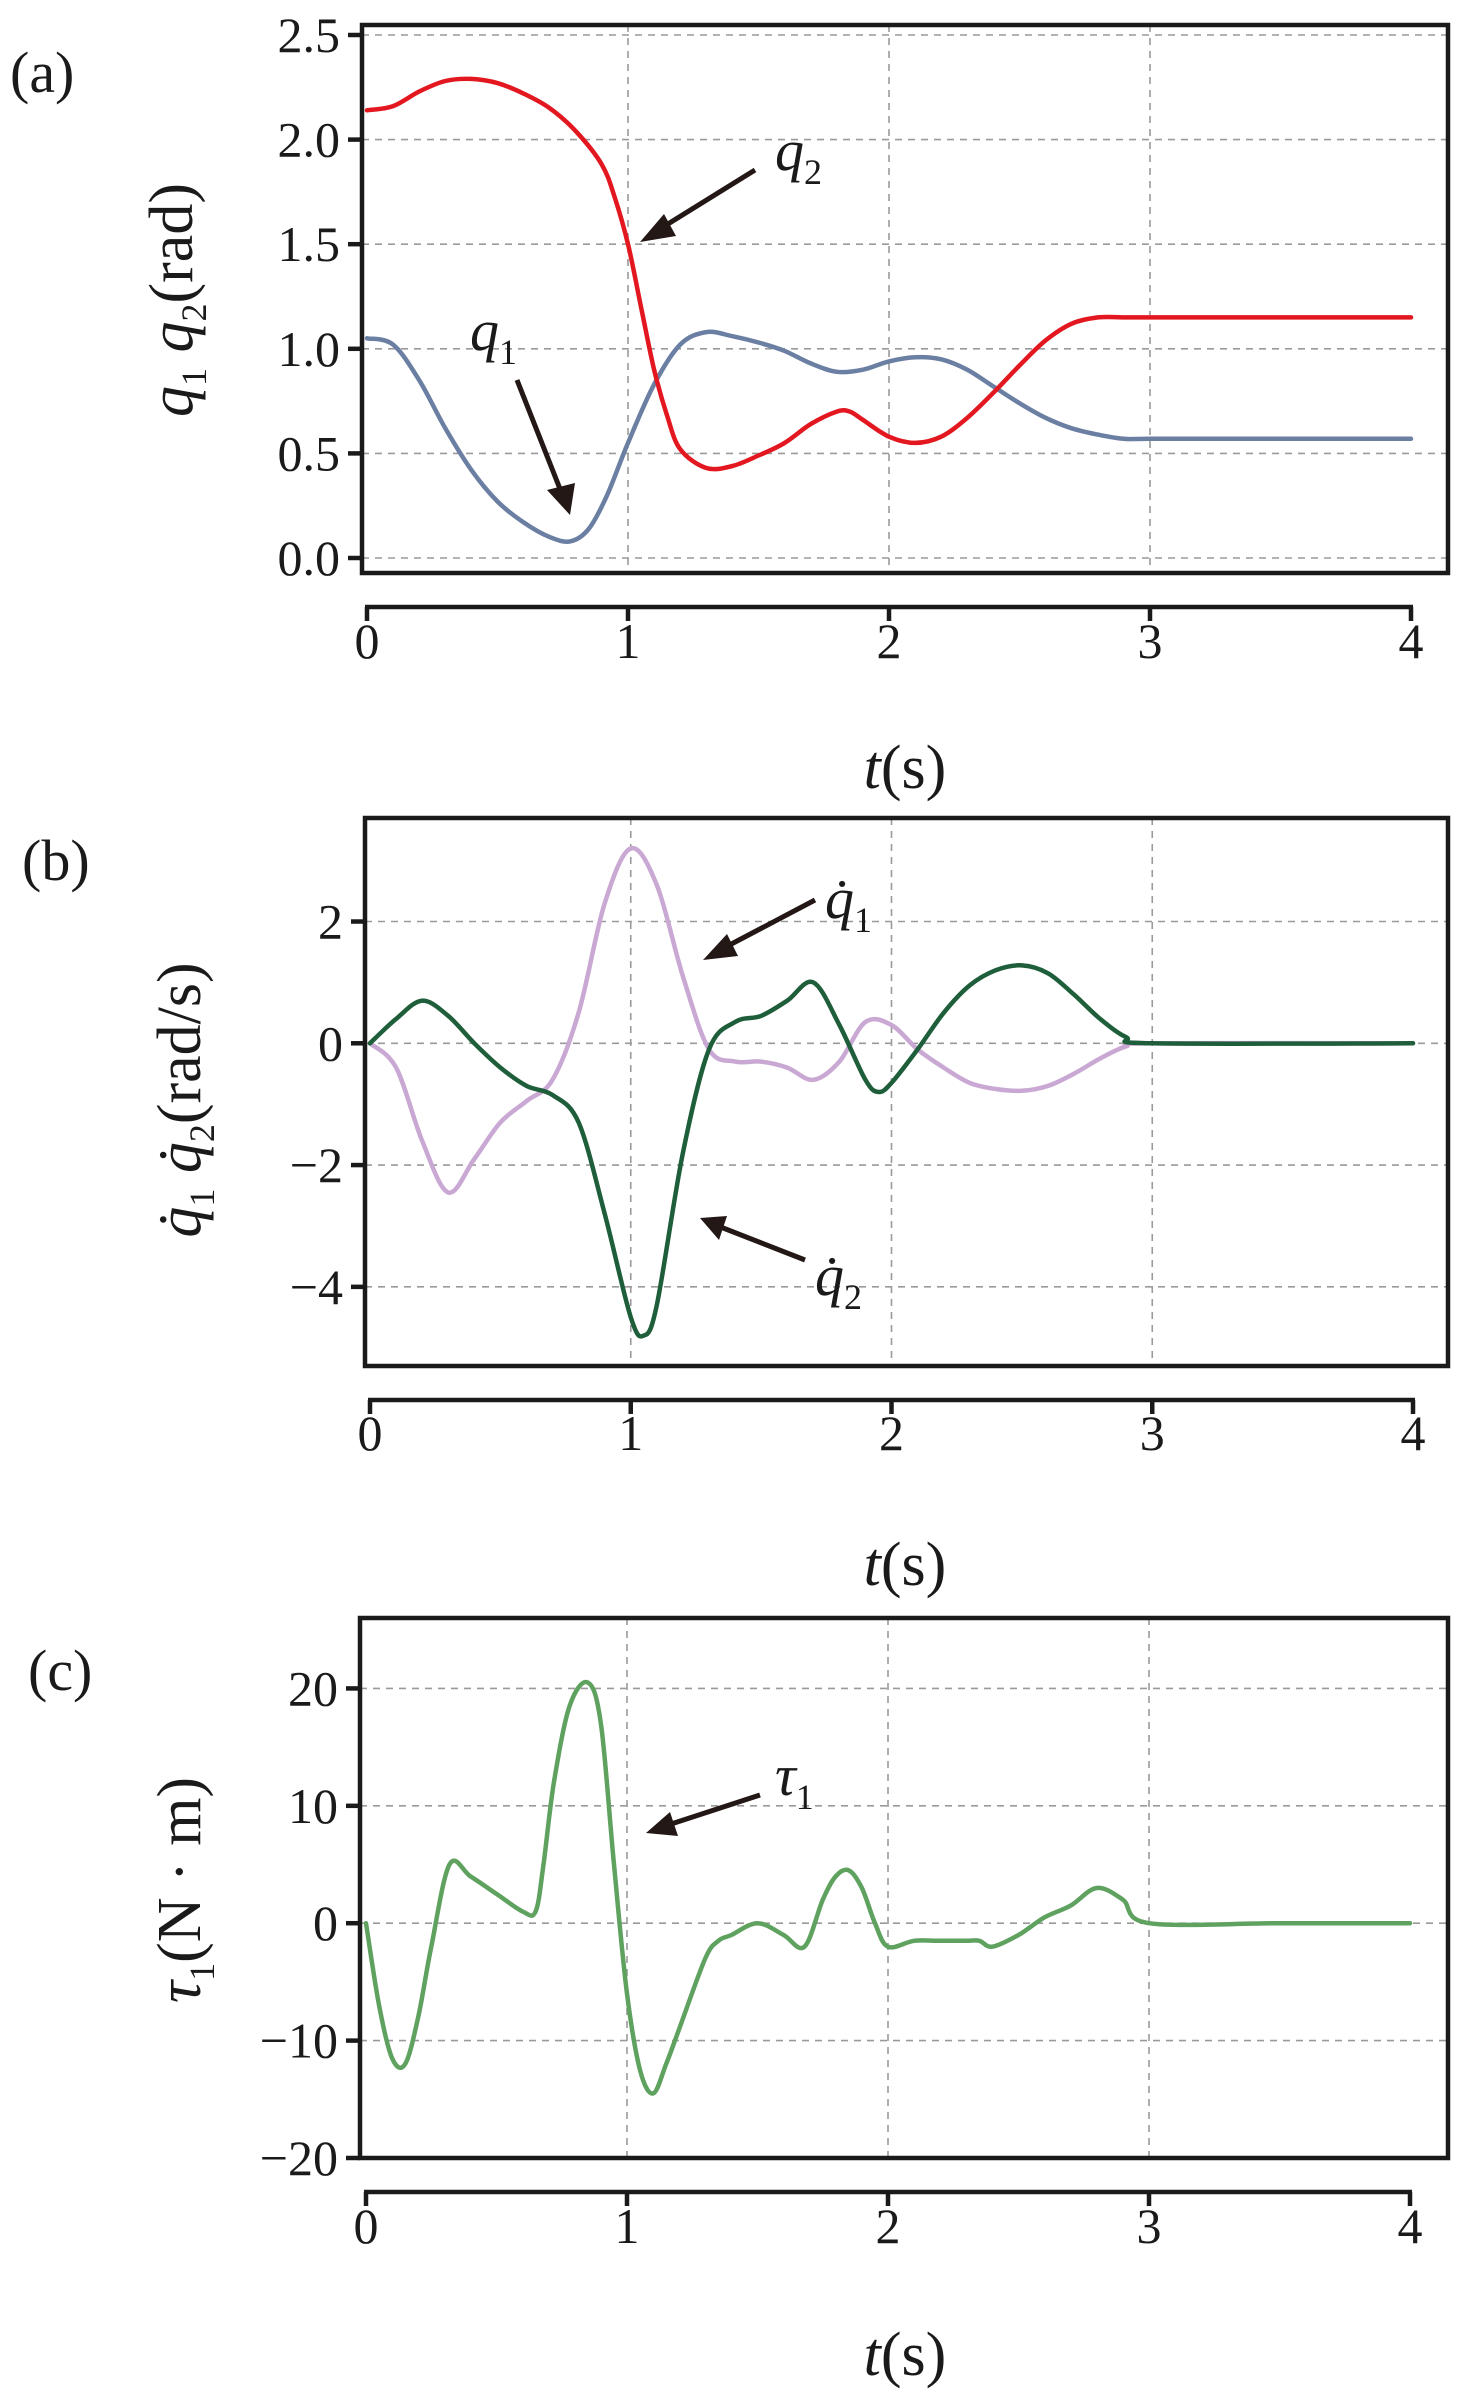  Describe the element at coordinates (325, 1923) in the screenshot. I see `panel-c-ytick-label: 0` at that location.